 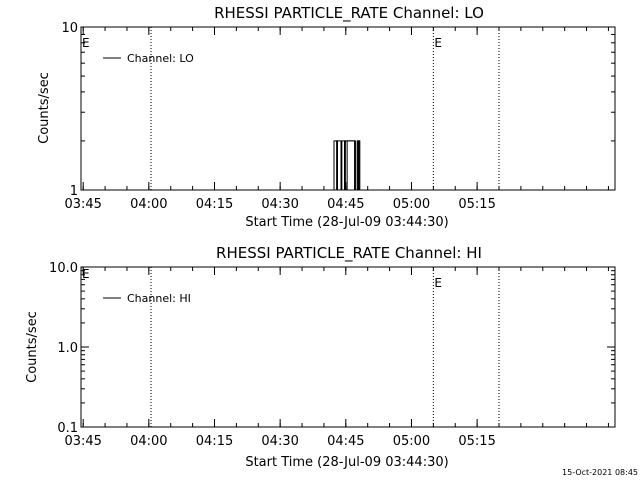 What do you see at coordinates (159, 298) in the screenshot?
I see `legend-label: Channel: HI` at bounding box center [159, 298].